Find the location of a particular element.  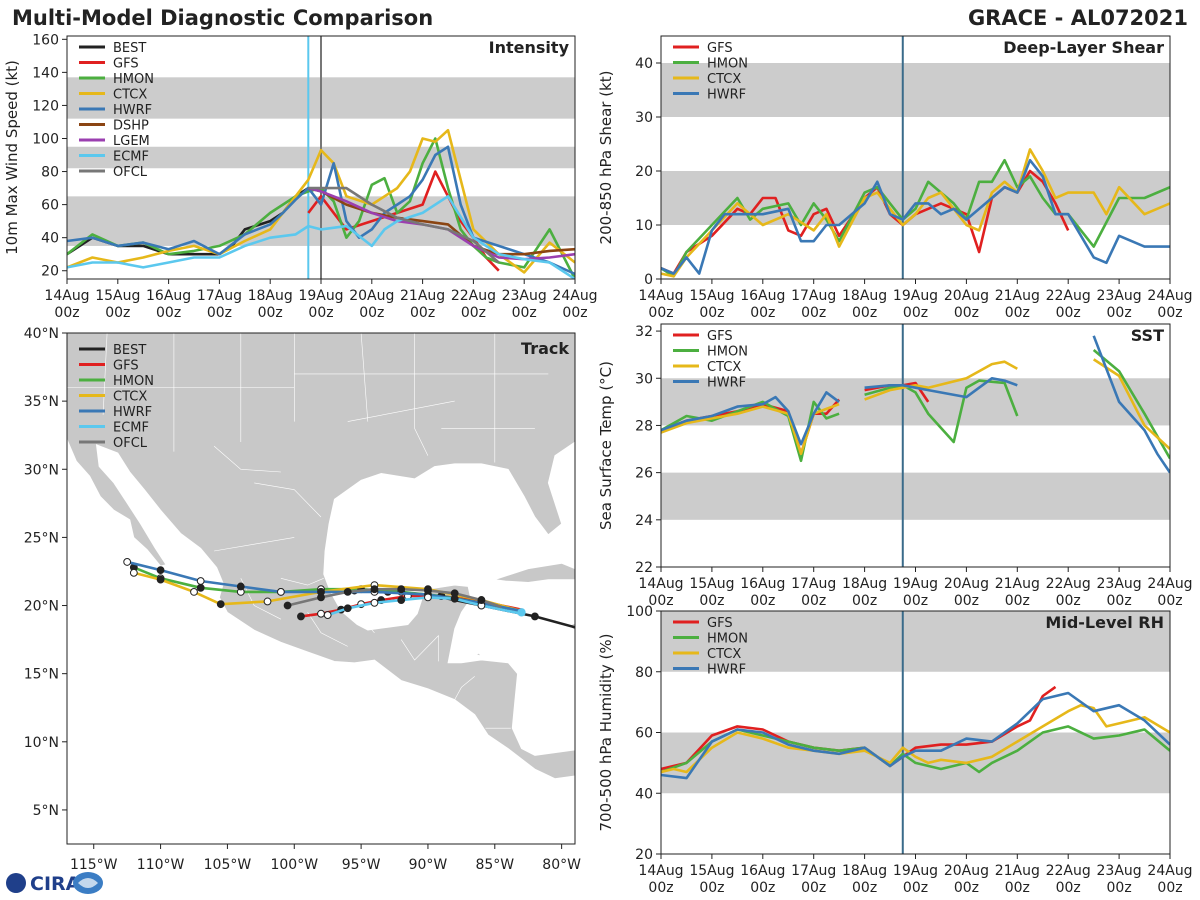

y-tick-label: 0 is located at coordinates (648, 280).